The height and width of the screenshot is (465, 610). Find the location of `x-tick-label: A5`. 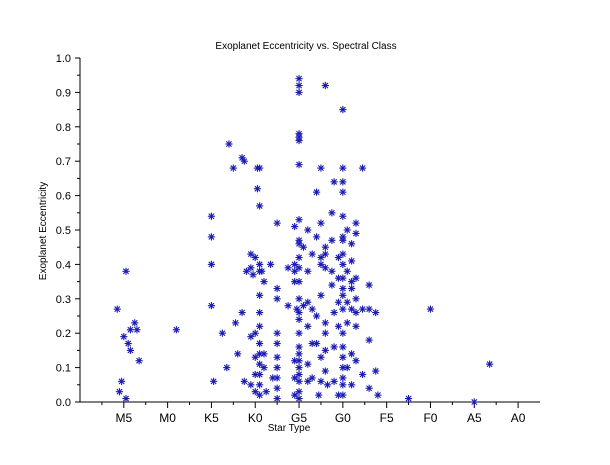

x-tick-label: A5 is located at coordinates (474, 418).